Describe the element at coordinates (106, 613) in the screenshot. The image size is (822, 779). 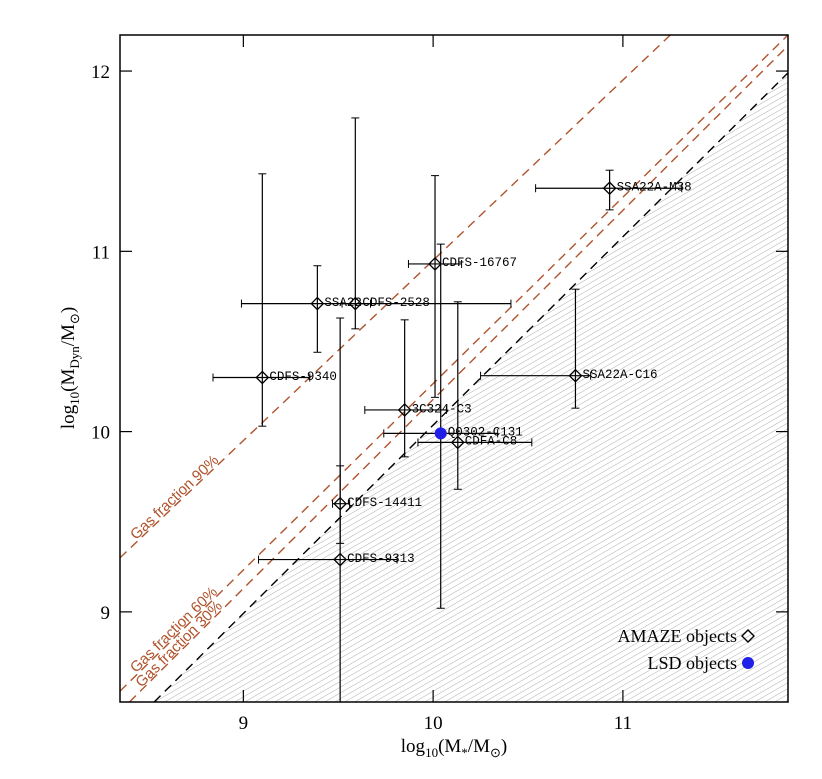
I see `y-tick-label: 9` at that location.